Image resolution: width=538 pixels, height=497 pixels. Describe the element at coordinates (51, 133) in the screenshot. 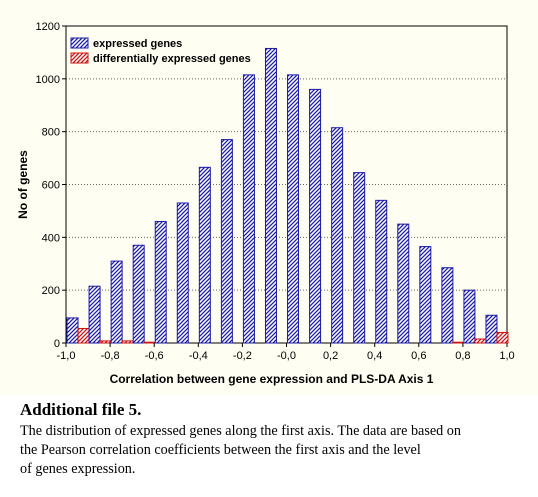

I see `y-tick-label: 800` at that location.